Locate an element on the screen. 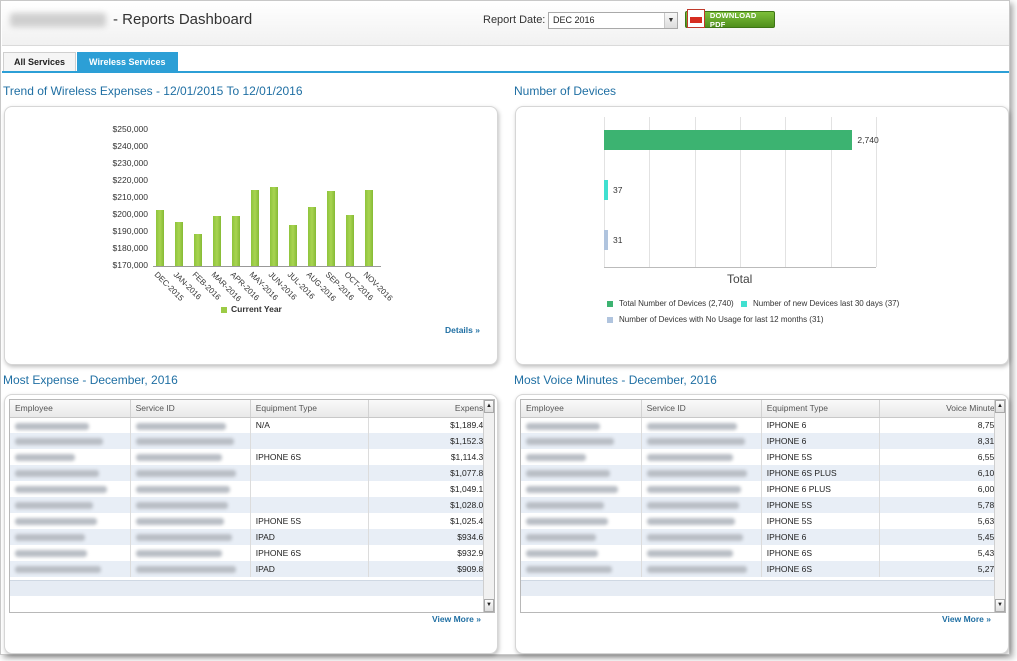 This screenshot has height=661, width=1017. table-row: IPHONE 6S 5,431 is located at coordinates (763, 553).